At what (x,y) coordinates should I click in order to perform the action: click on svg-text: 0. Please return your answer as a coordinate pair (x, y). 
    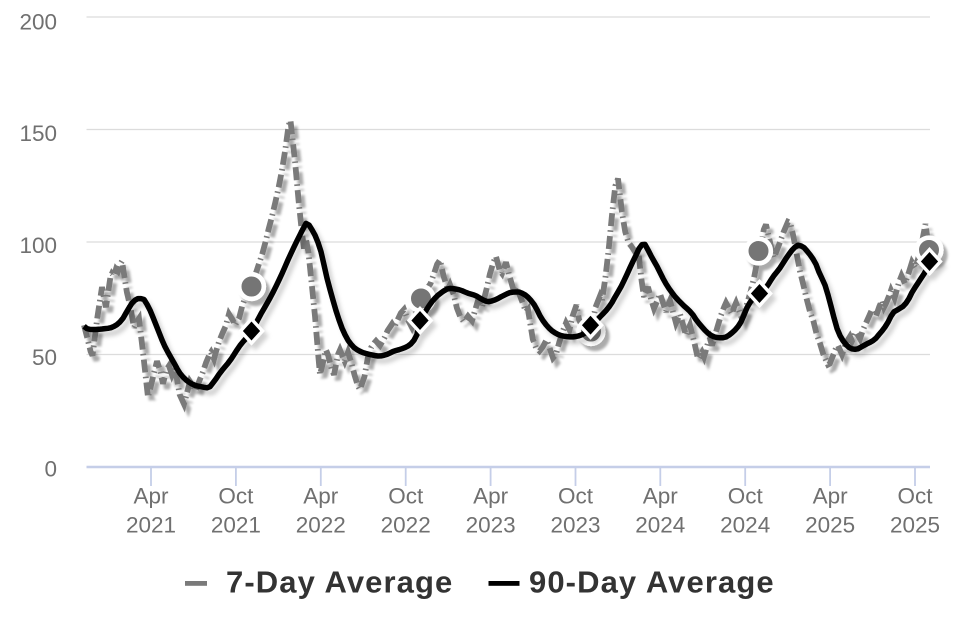
    Looking at the image, I should click on (50, 469).